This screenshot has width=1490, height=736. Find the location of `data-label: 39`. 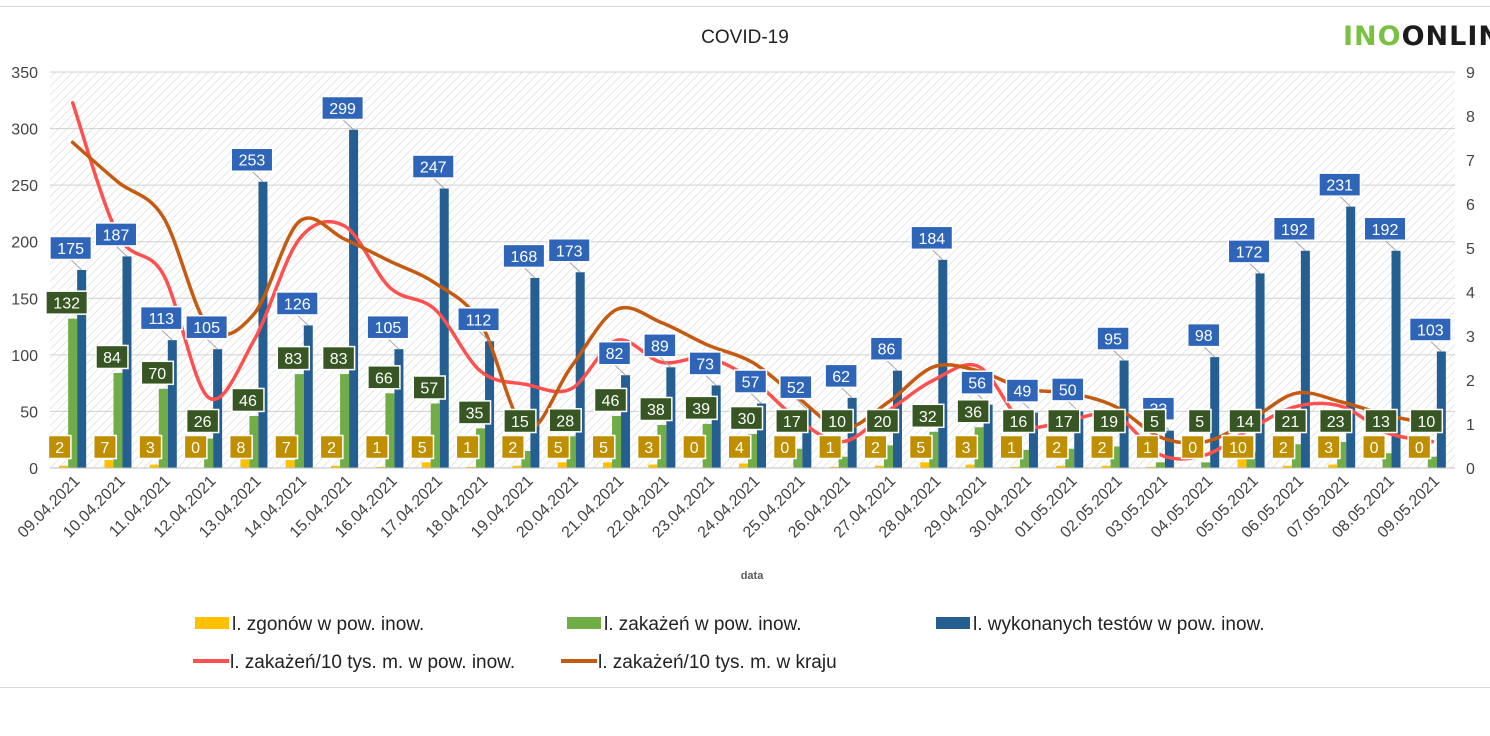

data-label: 39 is located at coordinates (701, 409).